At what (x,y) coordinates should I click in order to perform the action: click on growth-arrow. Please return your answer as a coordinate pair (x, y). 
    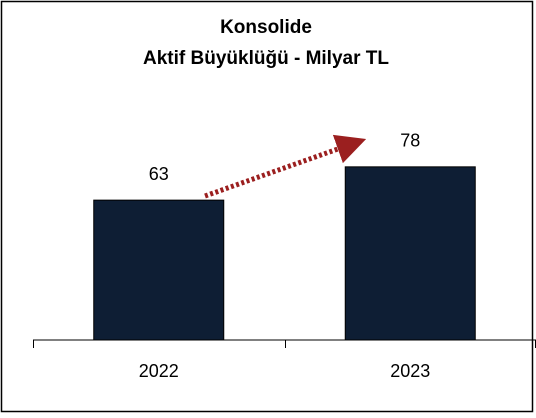
    Looking at the image, I should click on (285, 166).